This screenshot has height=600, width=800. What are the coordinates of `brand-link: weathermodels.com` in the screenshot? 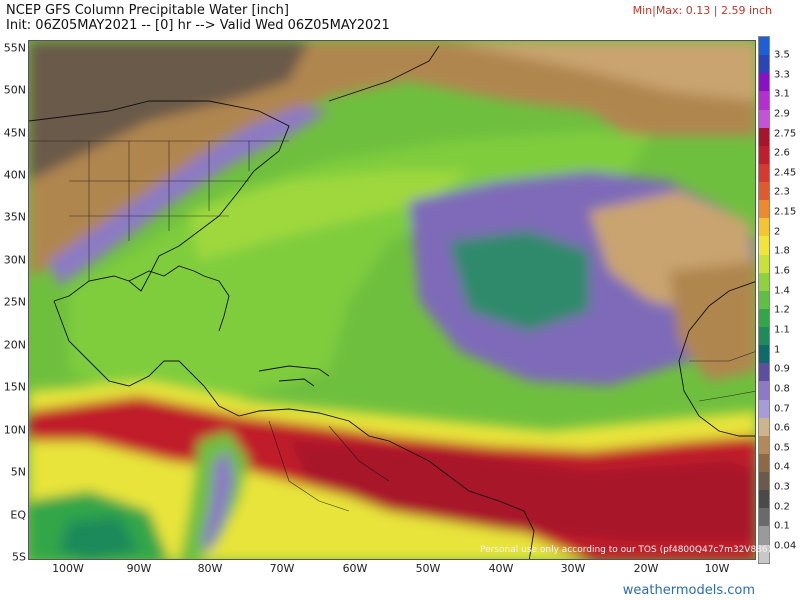 It's located at (688, 590).